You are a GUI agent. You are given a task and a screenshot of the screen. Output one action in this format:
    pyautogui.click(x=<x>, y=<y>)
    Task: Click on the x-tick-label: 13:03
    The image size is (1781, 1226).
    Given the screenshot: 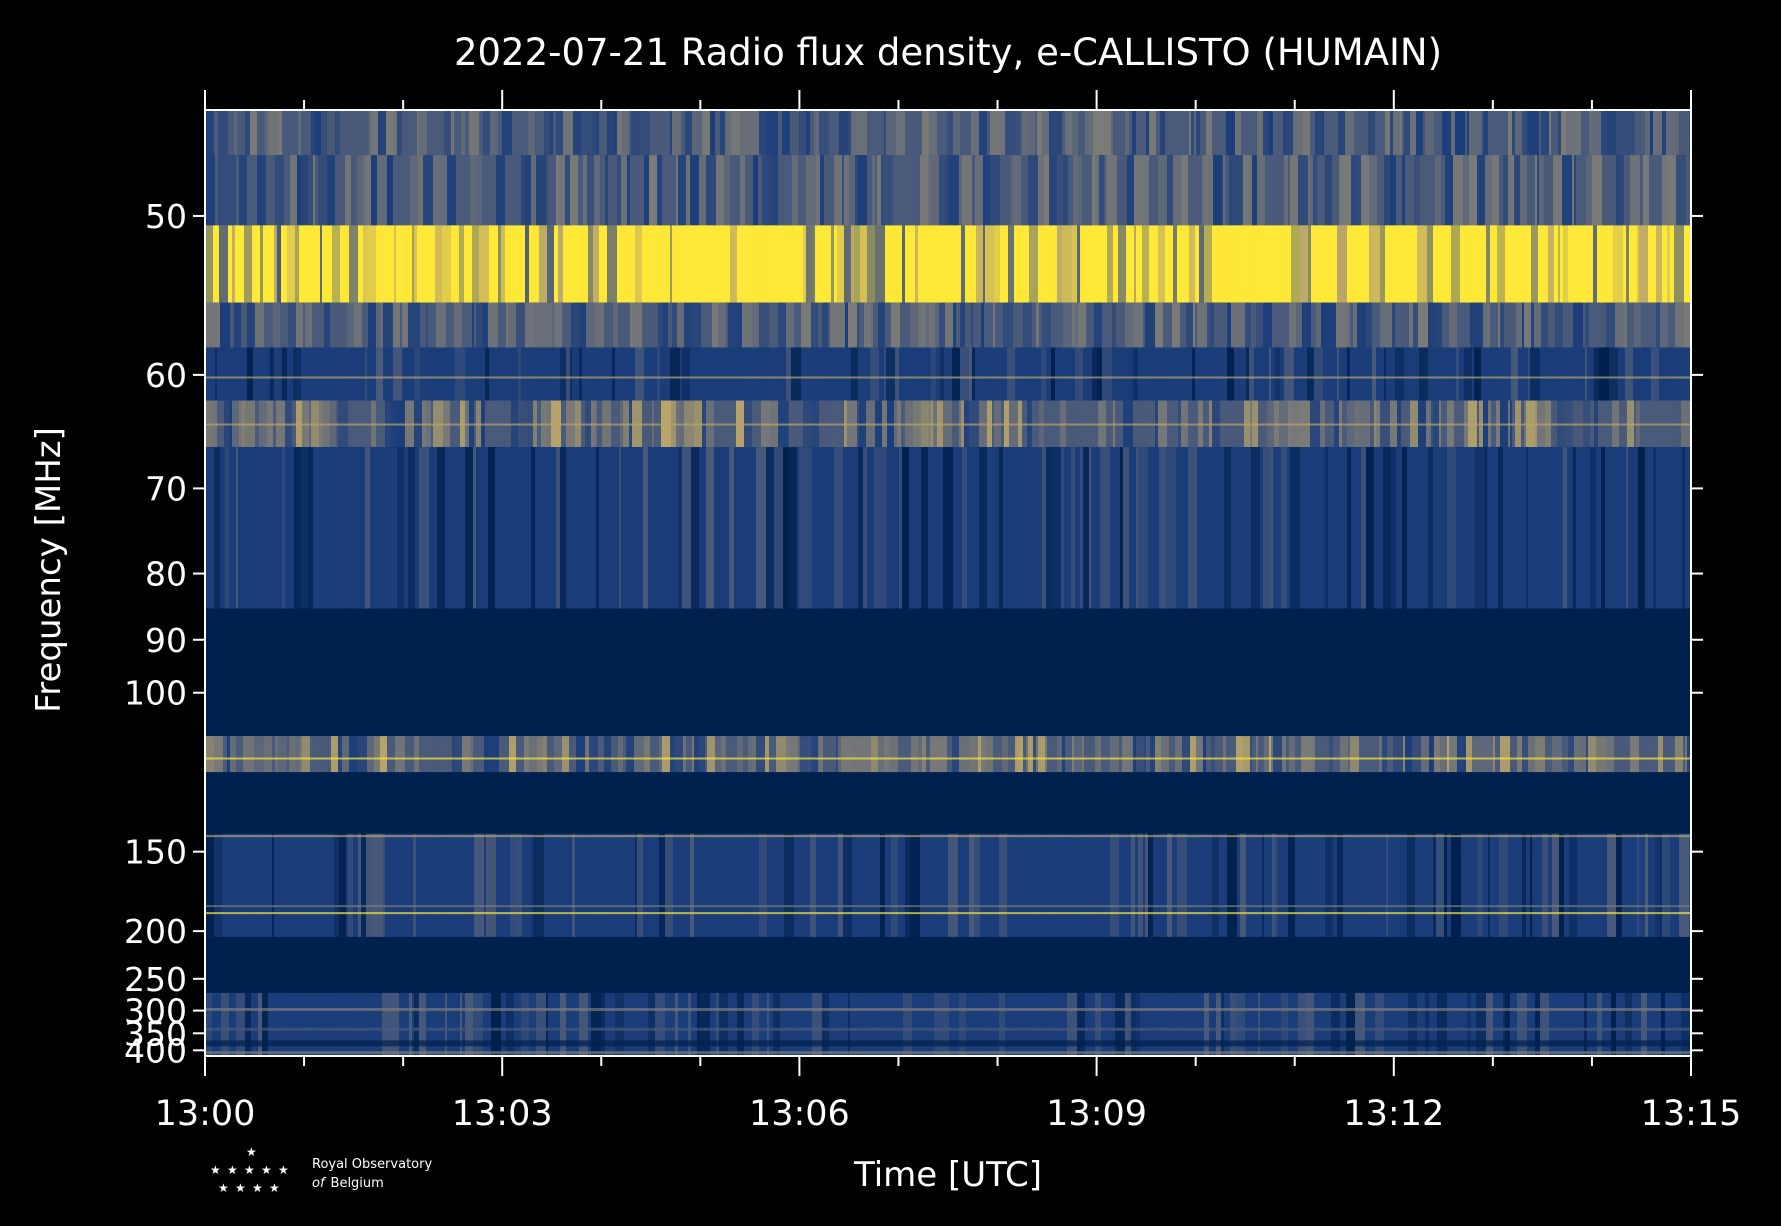 What is the action you would take?
    pyautogui.click(x=502, y=1114)
    